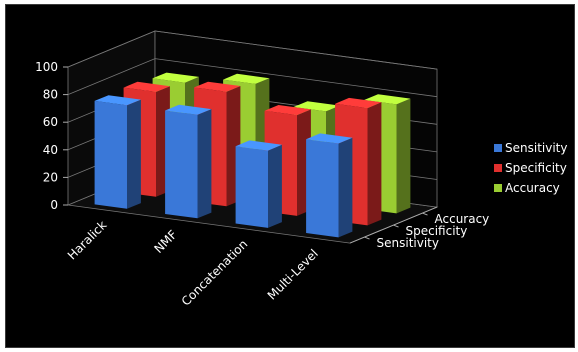 This screenshot has height=352, width=578. What do you see at coordinates (536, 148) in the screenshot?
I see `legend-label-sensitivity: Sensitivity` at bounding box center [536, 148].